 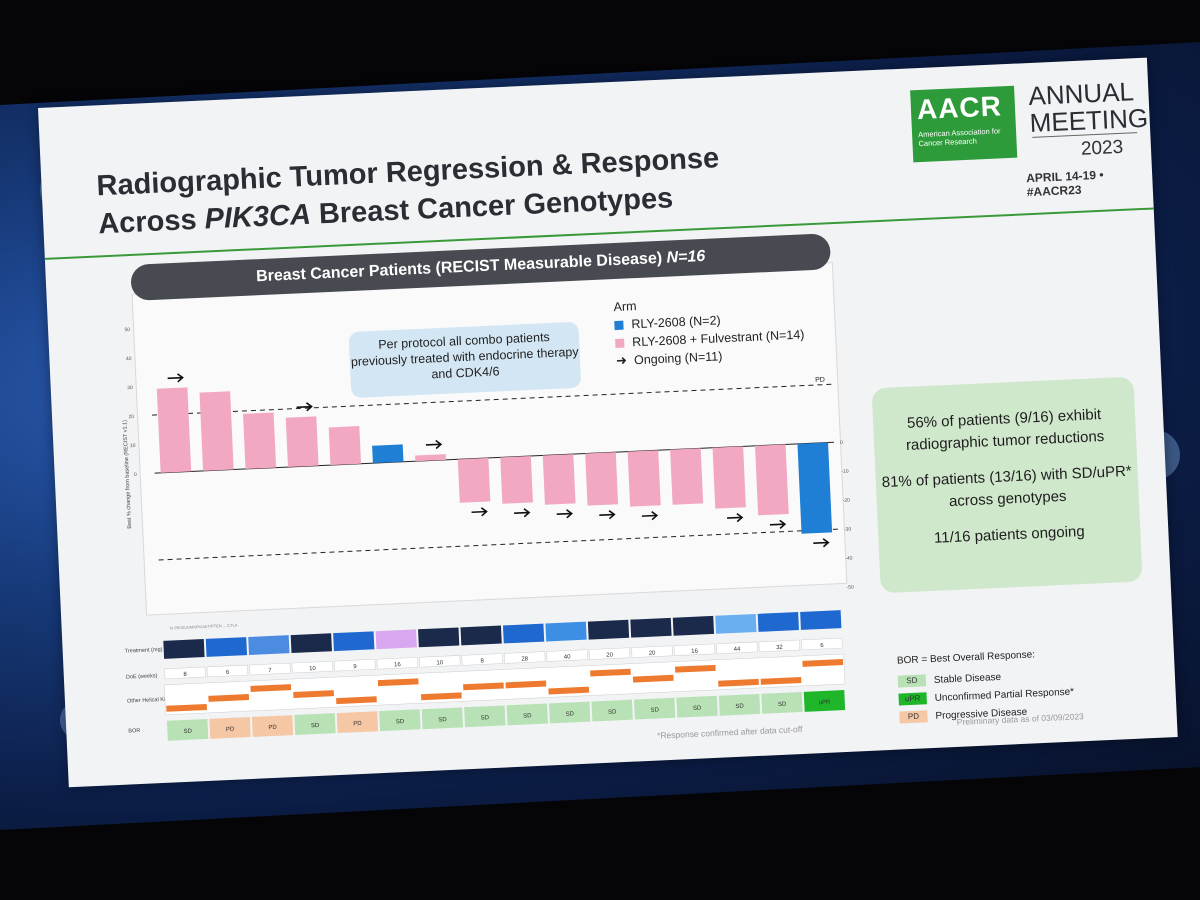 I want to click on dor-value: 20, so click(x=653, y=654).